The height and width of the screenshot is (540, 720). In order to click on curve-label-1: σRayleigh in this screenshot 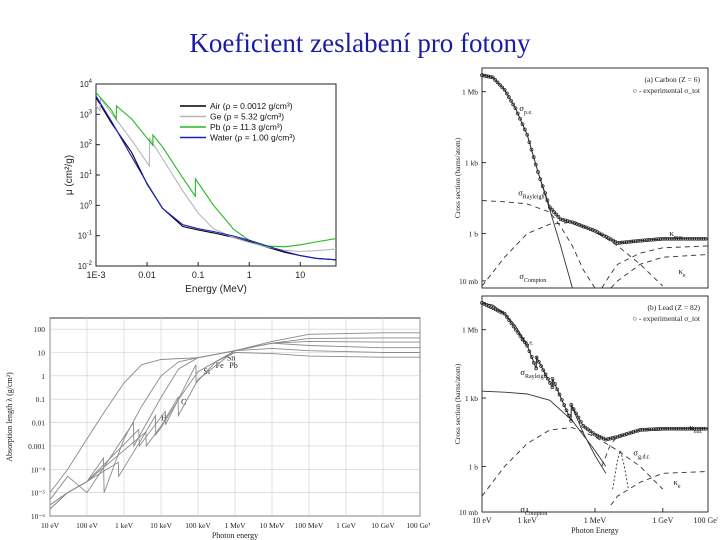, I will do `click(531, 194)`.